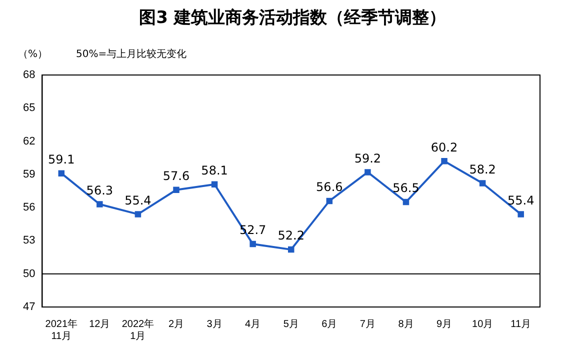 Image resolution: width=585 pixels, height=349 pixels. I want to click on x-tick-label: 3月, so click(214, 324).